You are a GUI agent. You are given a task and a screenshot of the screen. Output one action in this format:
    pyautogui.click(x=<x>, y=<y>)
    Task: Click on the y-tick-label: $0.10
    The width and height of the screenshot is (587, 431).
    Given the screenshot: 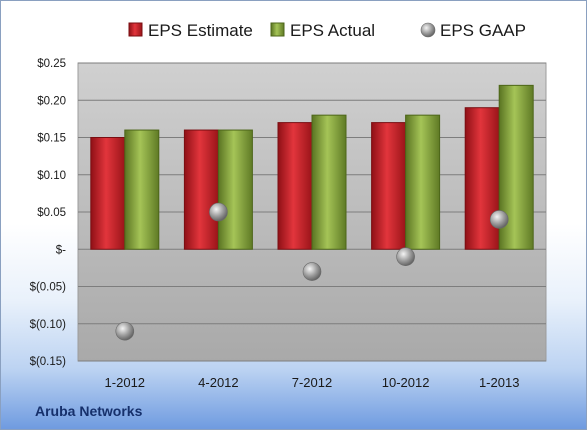 What is the action you would take?
    pyautogui.click(x=51, y=176)
    